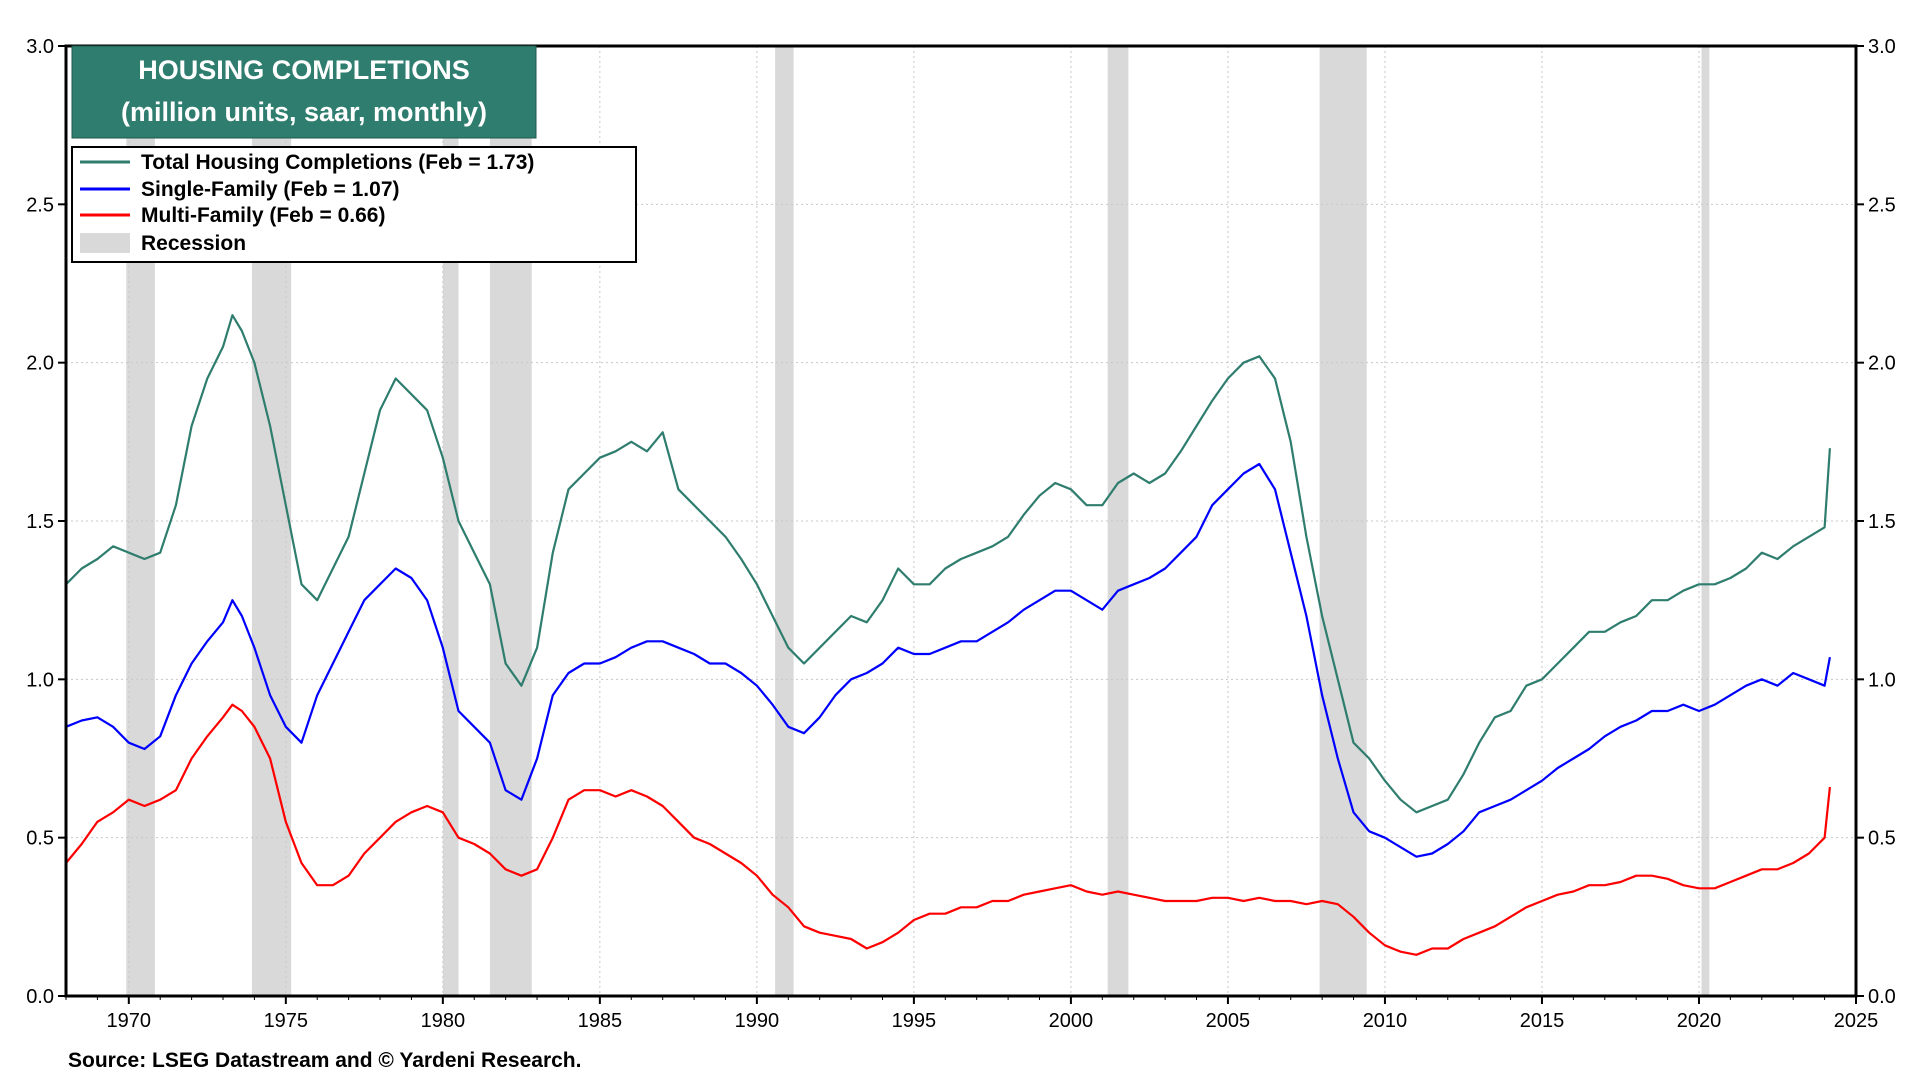 This screenshot has width=1920, height=1080. Describe the element at coordinates (129, 1021) in the screenshot. I see `x-tick-label-0: 1970` at that location.